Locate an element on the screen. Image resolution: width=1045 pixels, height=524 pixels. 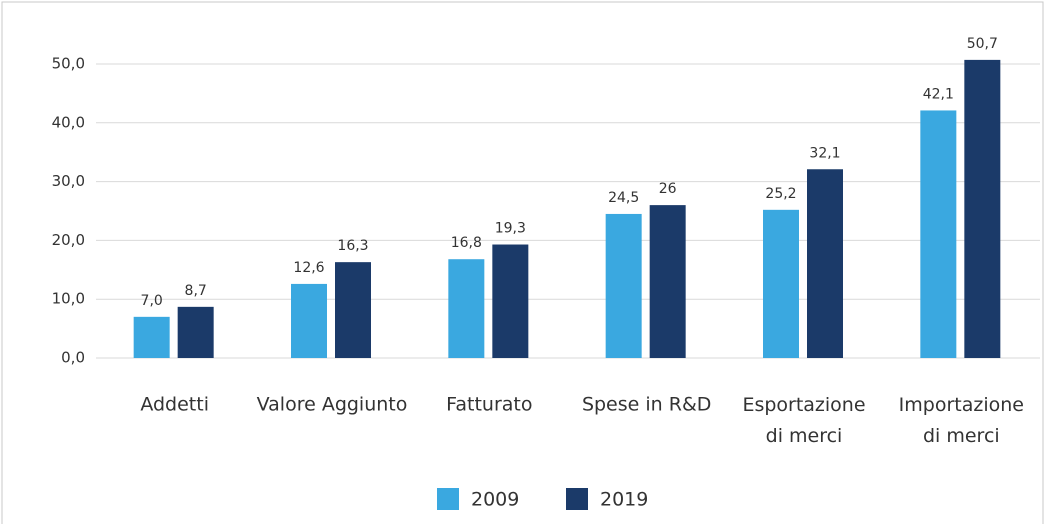
value-label: 24,5 is located at coordinates (623, 198).